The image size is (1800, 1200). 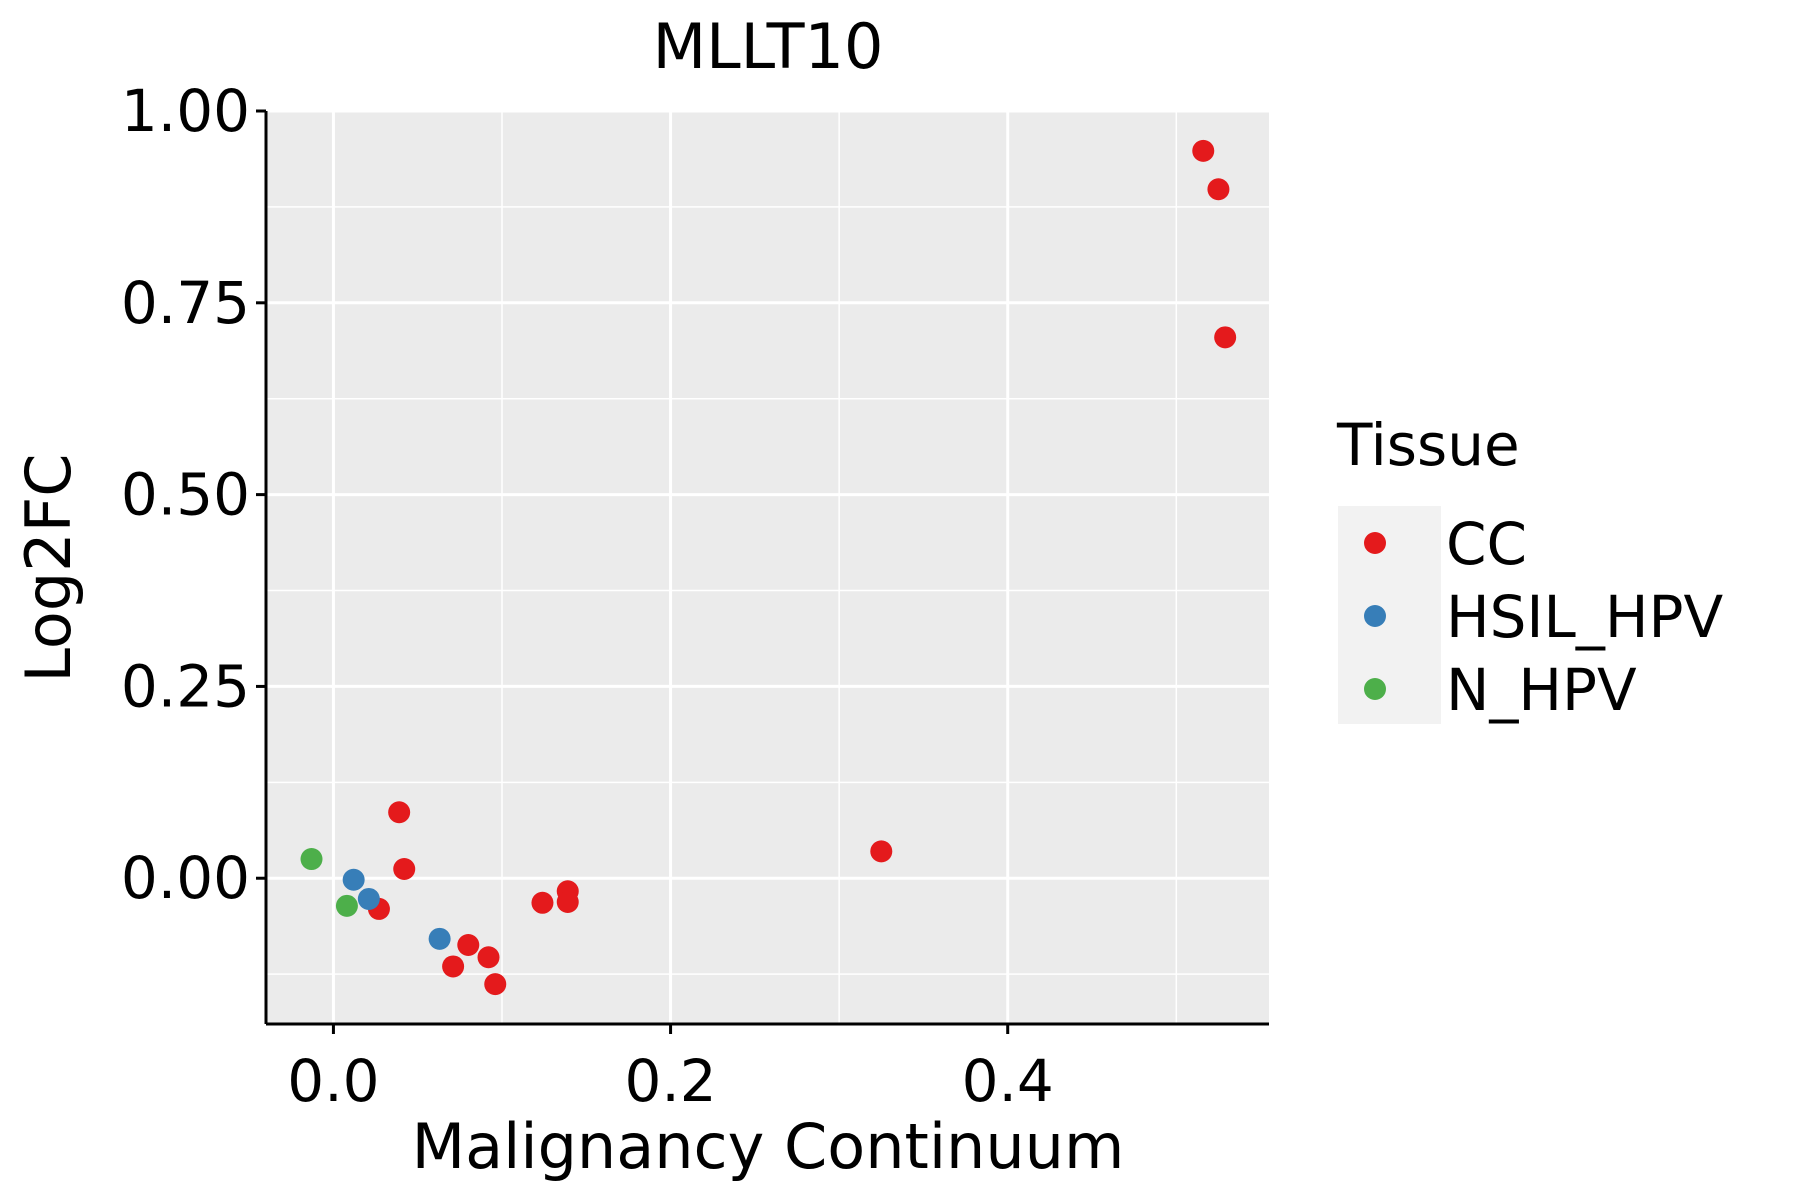 I want to click on legend-label: CC, so click(x=1486, y=544).